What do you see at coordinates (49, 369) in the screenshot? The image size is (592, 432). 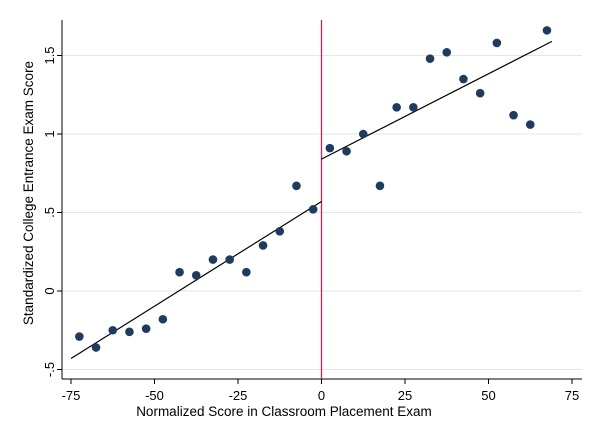 I see `y-tick-label-0: -.5` at bounding box center [49, 369].